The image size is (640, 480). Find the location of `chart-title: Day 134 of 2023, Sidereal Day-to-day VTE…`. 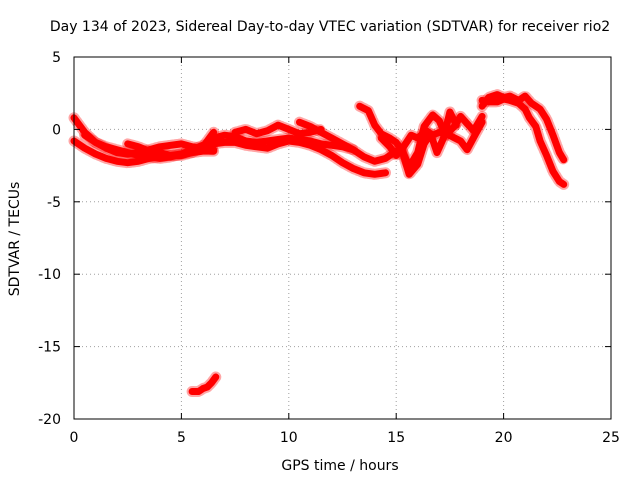

chart-title: Day 134 of 2023, Sidereal Day-to-day VTE… is located at coordinates (330, 27).